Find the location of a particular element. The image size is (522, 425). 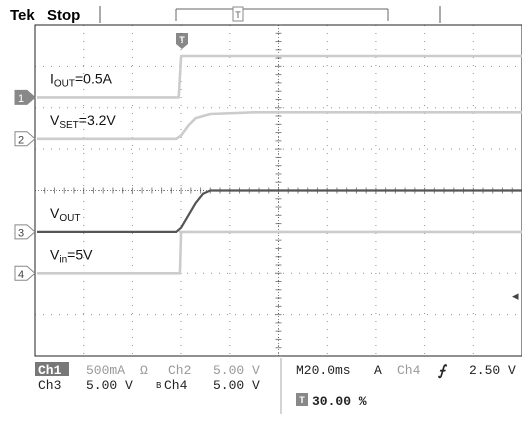

trace-label-vout: VOUT is located at coordinates (65, 214).